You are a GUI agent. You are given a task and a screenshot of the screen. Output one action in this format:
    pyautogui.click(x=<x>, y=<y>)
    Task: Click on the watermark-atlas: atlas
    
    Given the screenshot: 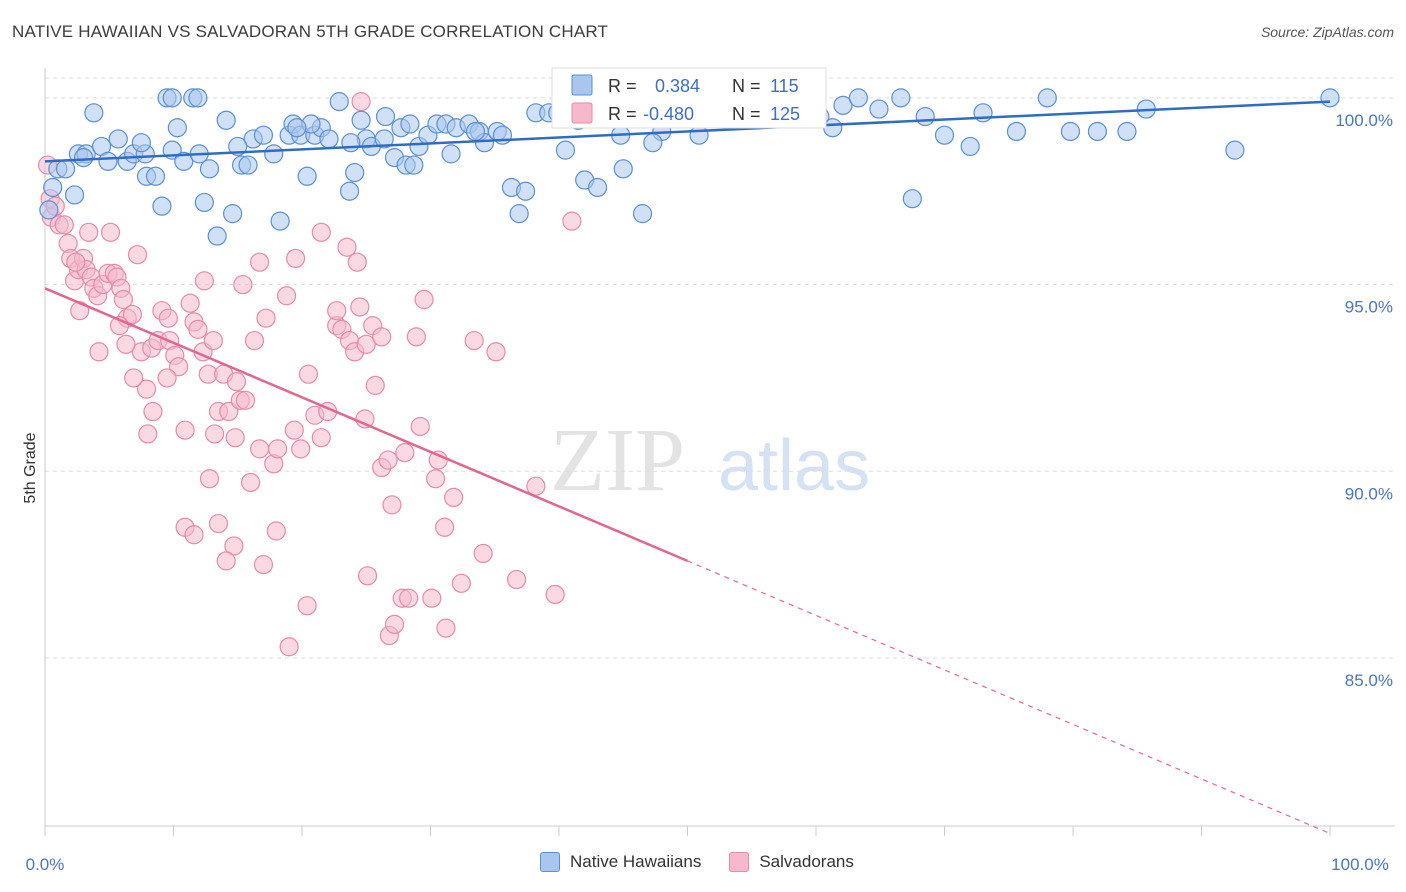 What is the action you would take?
    pyautogui.click(x=794, y=466)
    